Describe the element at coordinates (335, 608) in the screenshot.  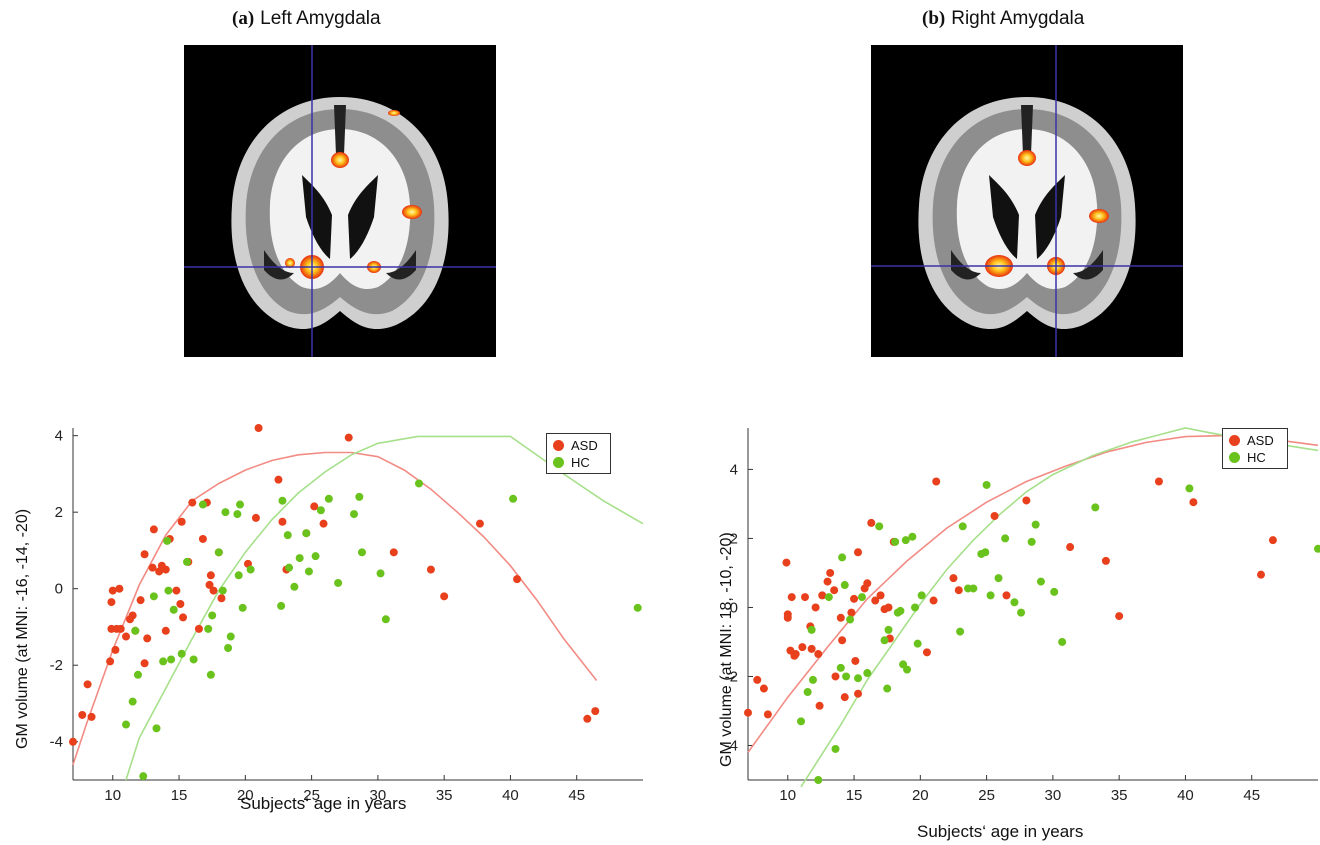
I see `asd-fit-line` at that location.